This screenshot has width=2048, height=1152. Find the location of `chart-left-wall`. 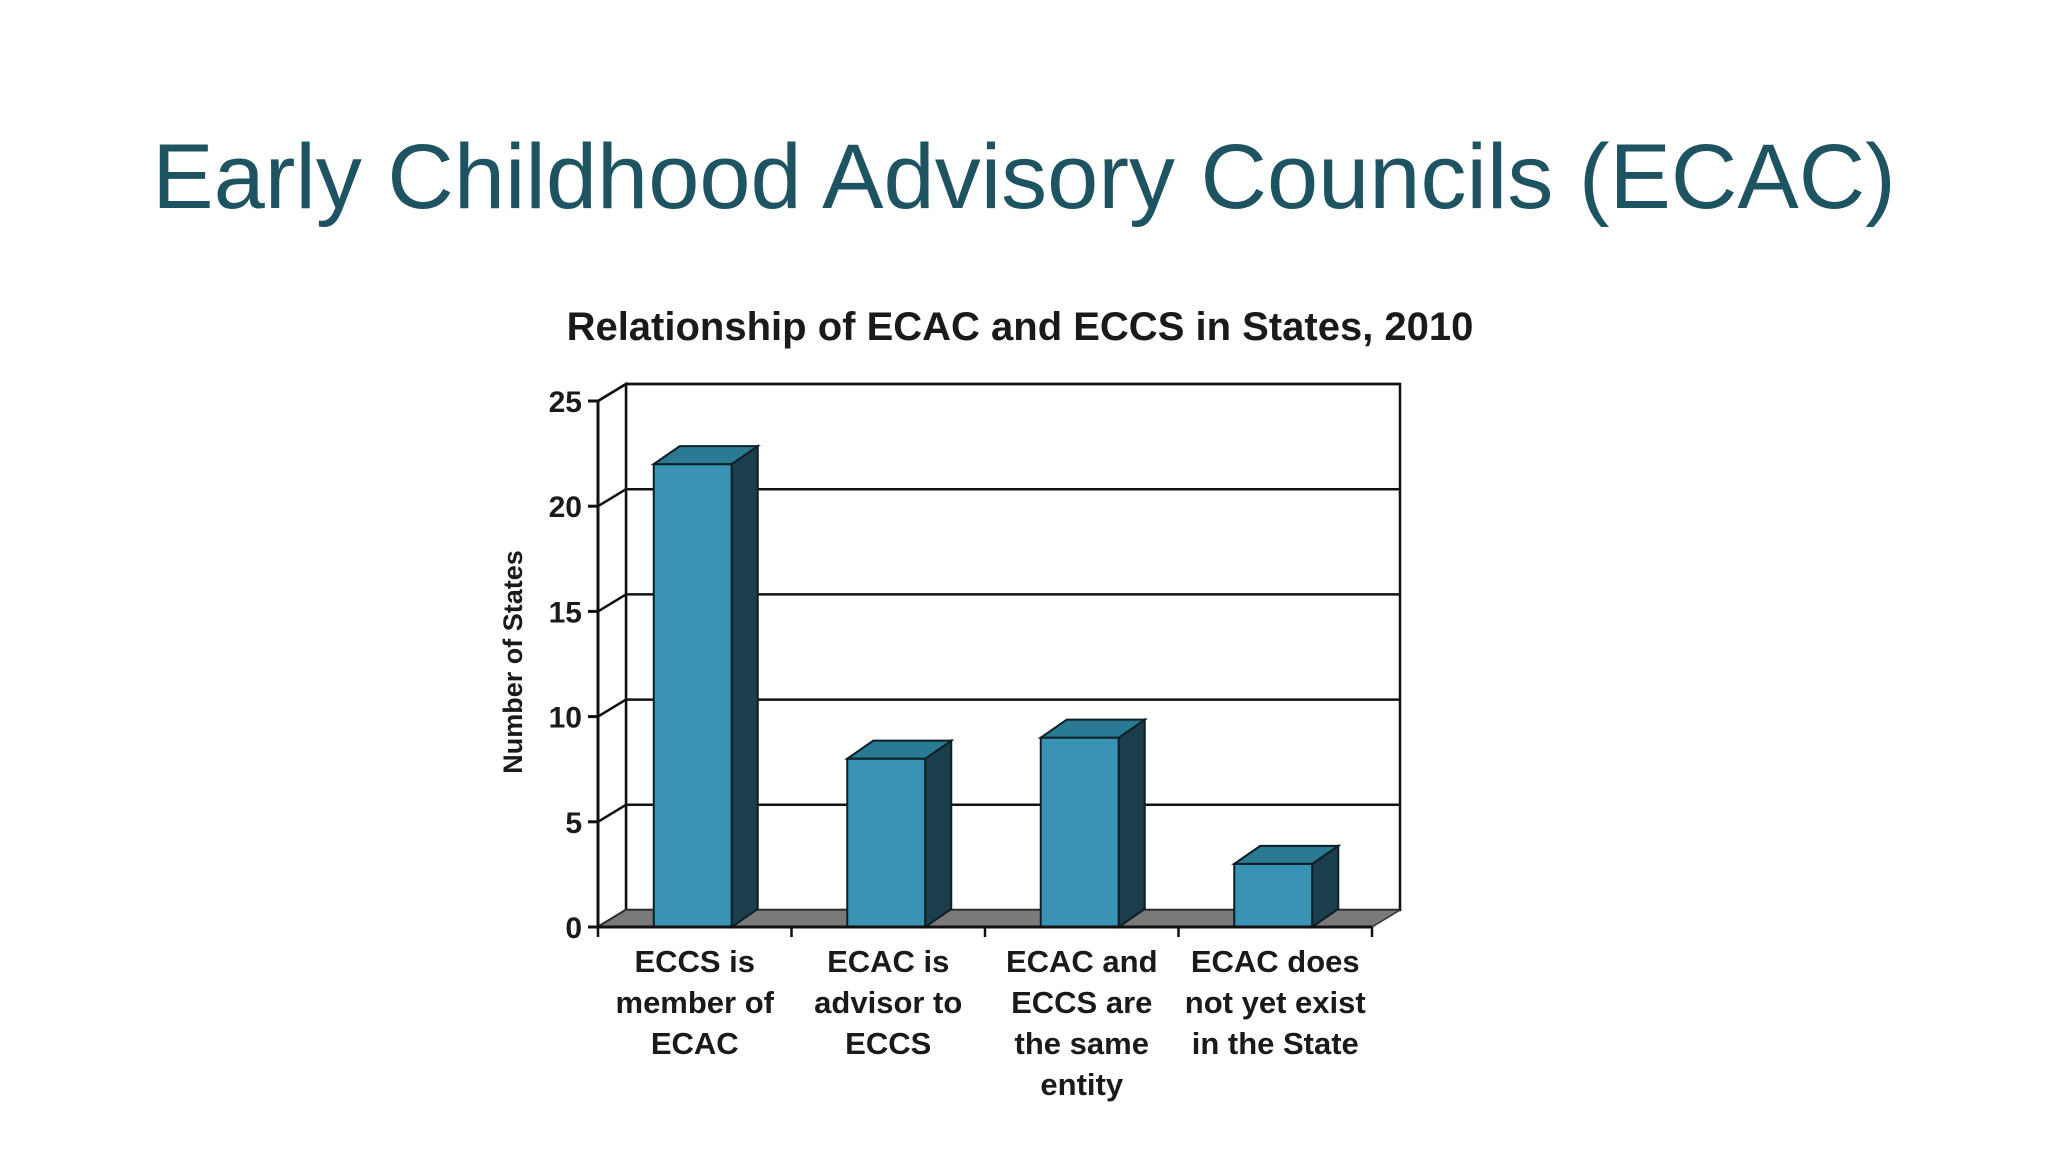

chart-left-wall is located at coordinates (612, 655).